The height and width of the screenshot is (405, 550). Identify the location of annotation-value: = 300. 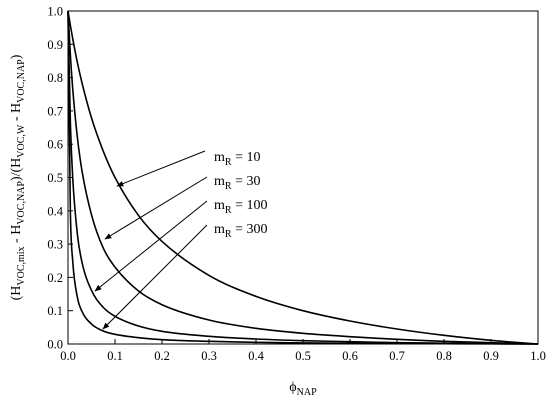
(250, 229).